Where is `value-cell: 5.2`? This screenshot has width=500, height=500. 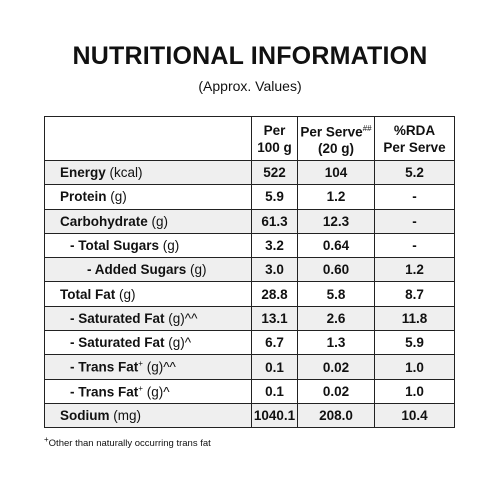 value-cell: 5.2 is located at coordinates (414, 172).